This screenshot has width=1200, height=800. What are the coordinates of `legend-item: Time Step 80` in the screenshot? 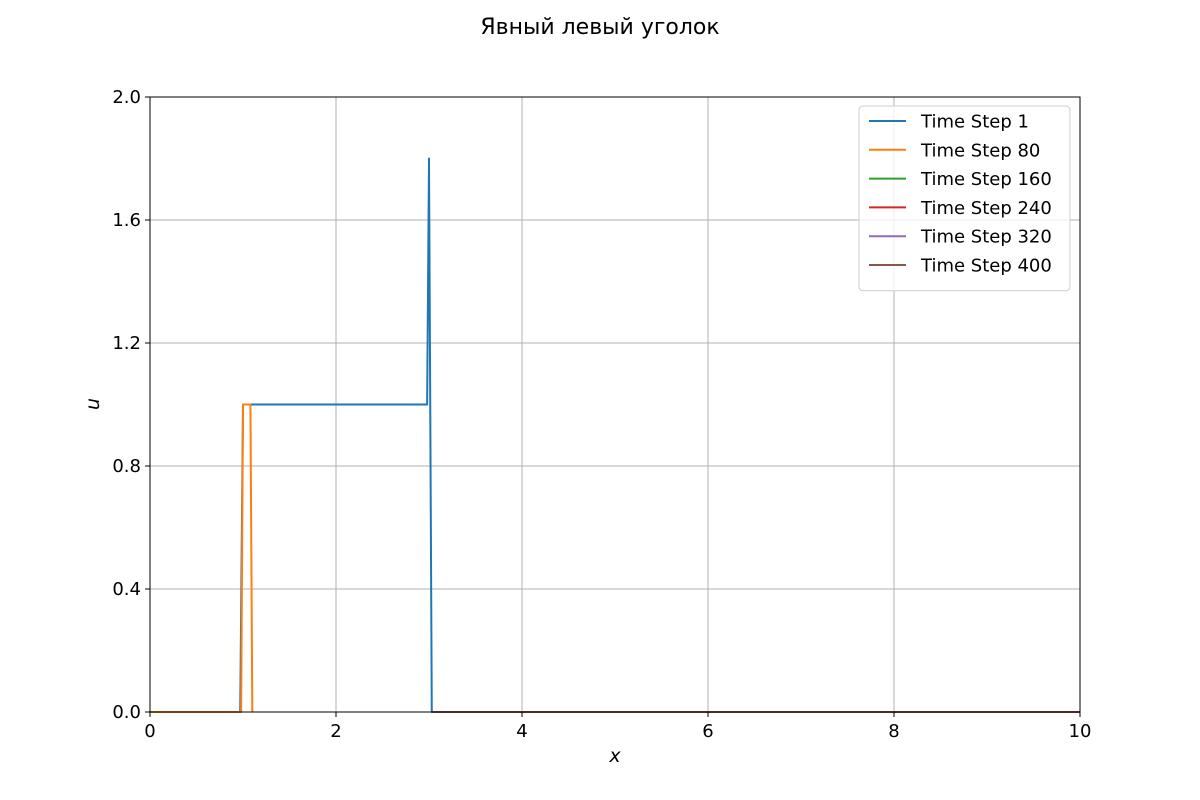 It's located at (954, 150).